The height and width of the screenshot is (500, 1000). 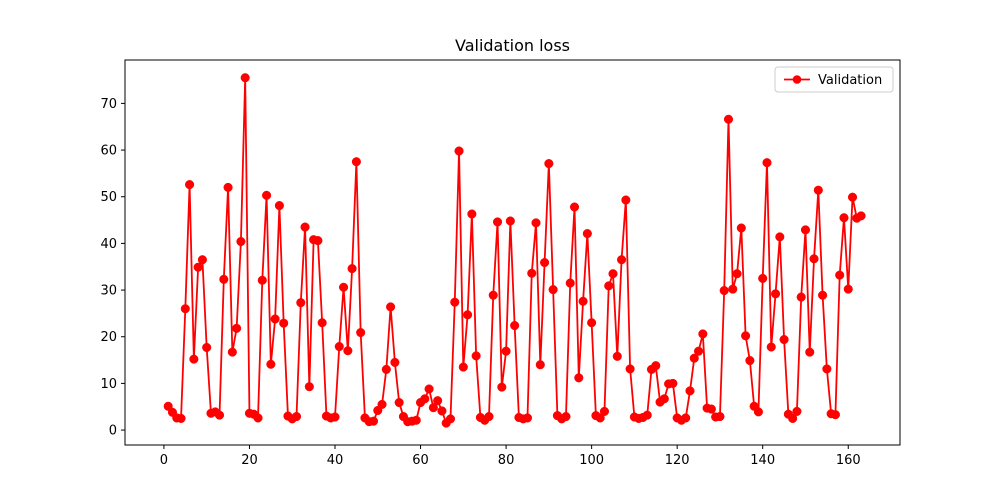 What do you see at coordinates (335, 460) in the screenshot?
I see `x-tick-label: 40` at bounding box center [335, 460].